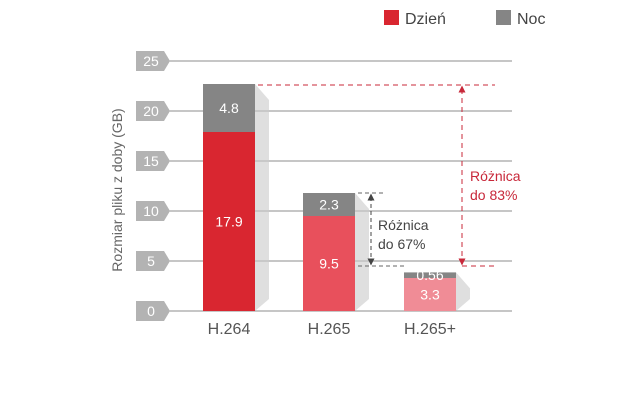 The width and height of the screenshot is (640, 400). I want to click on annotation-83-line2: do 83%, so click(493, 195).